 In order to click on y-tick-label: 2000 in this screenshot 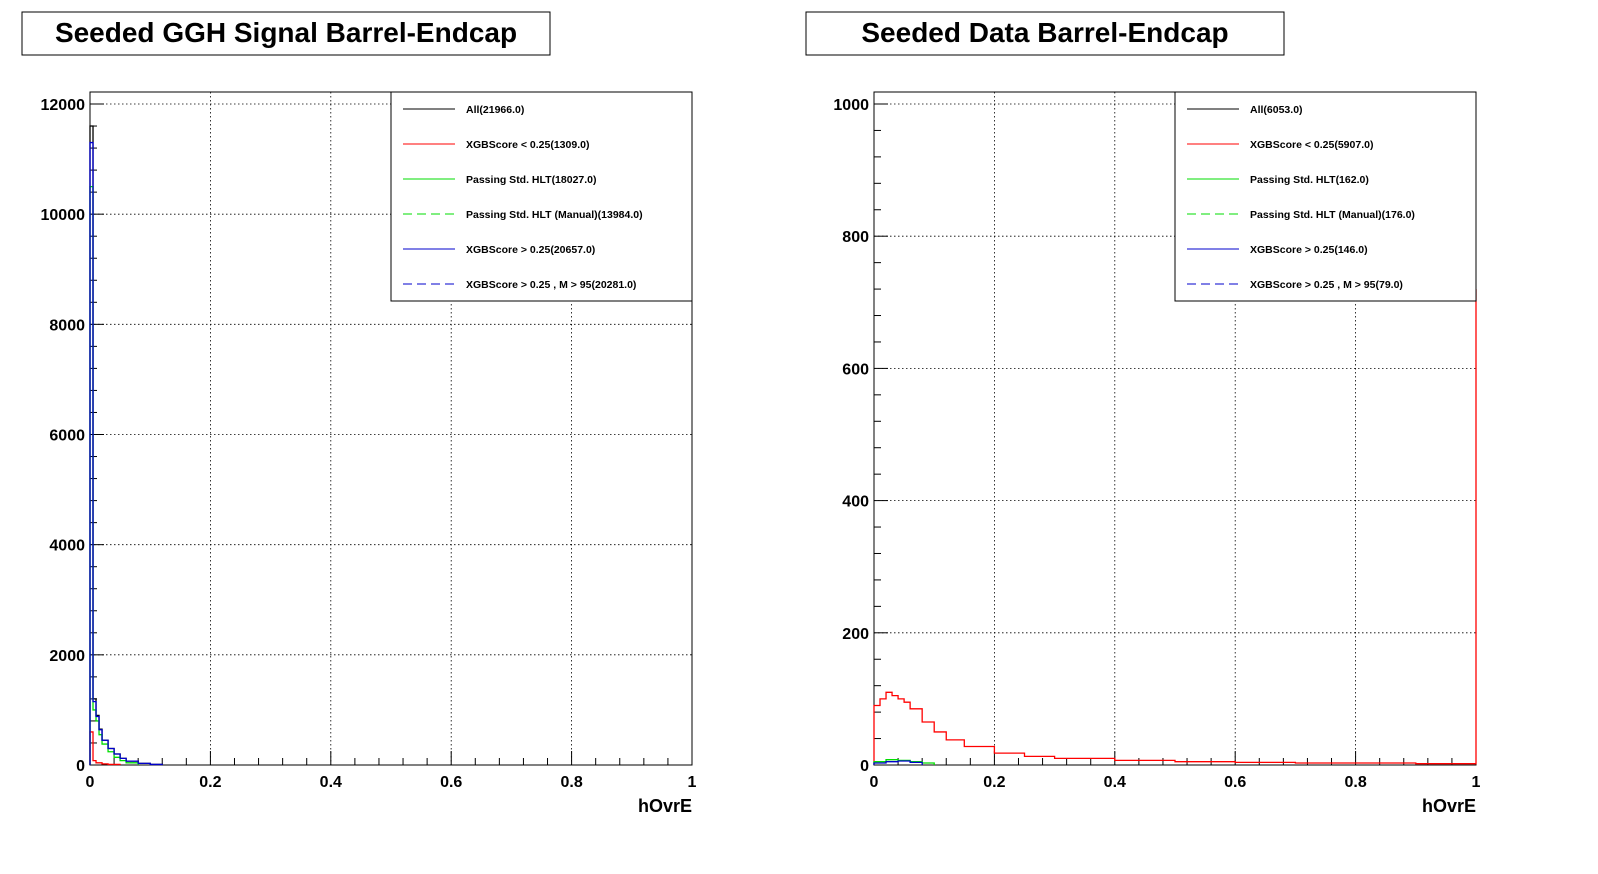, I will do `click(67, 656)`.